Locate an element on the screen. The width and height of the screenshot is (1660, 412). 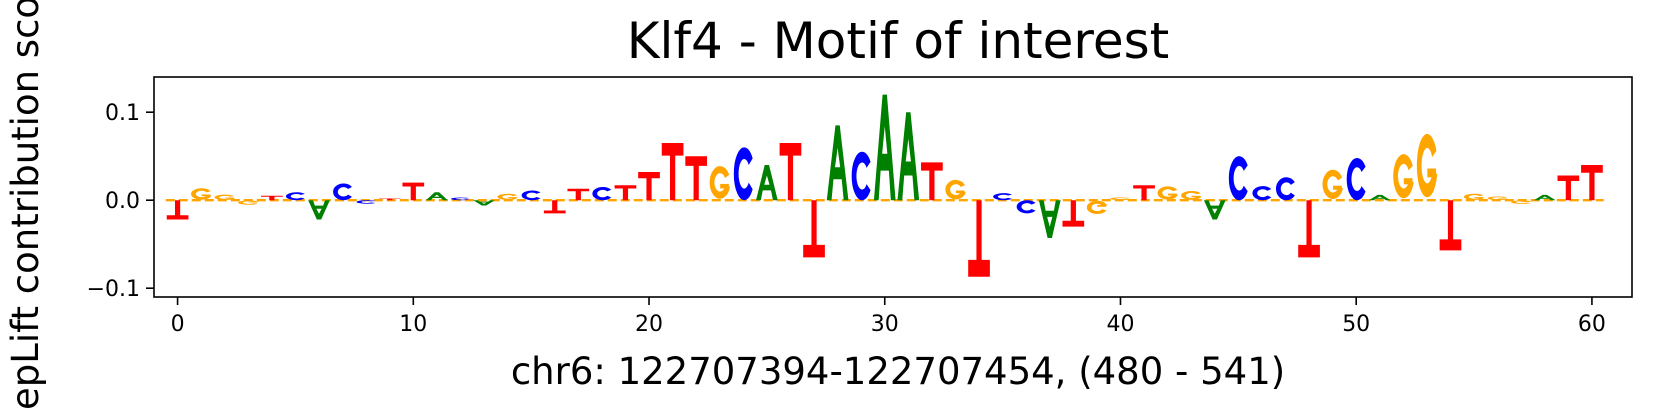
x-tick-label: 40 is located at coordinates (1120, 324).